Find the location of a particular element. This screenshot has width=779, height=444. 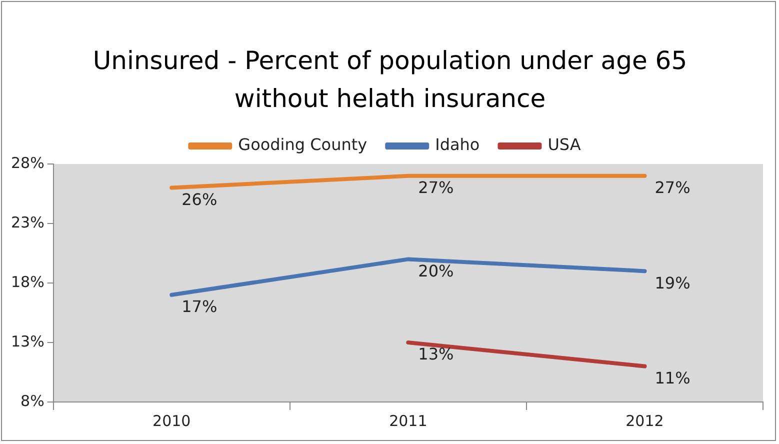

data-label: 11% is located at coordinates (672, 378).